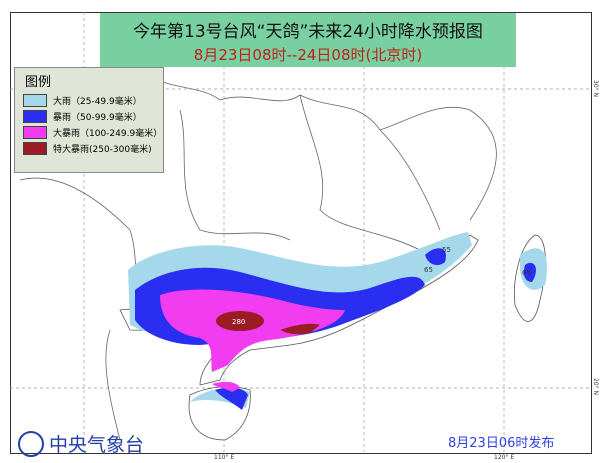  I want to click on rain-area-extreme, so click(268, 323).